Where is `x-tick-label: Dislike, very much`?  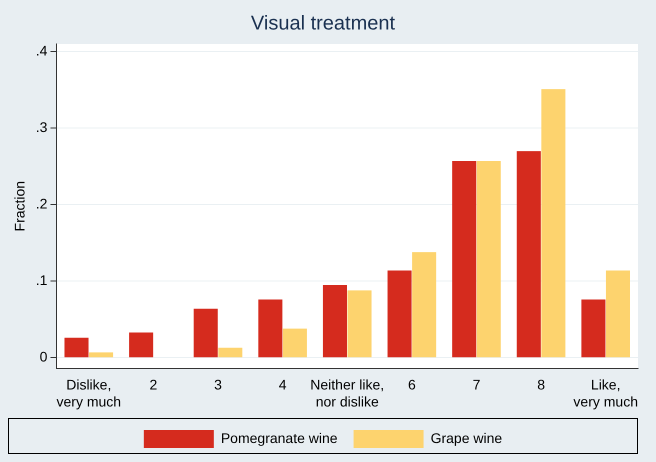
x-tick-label: Dislike, very much is located at coordinates (89, 393).